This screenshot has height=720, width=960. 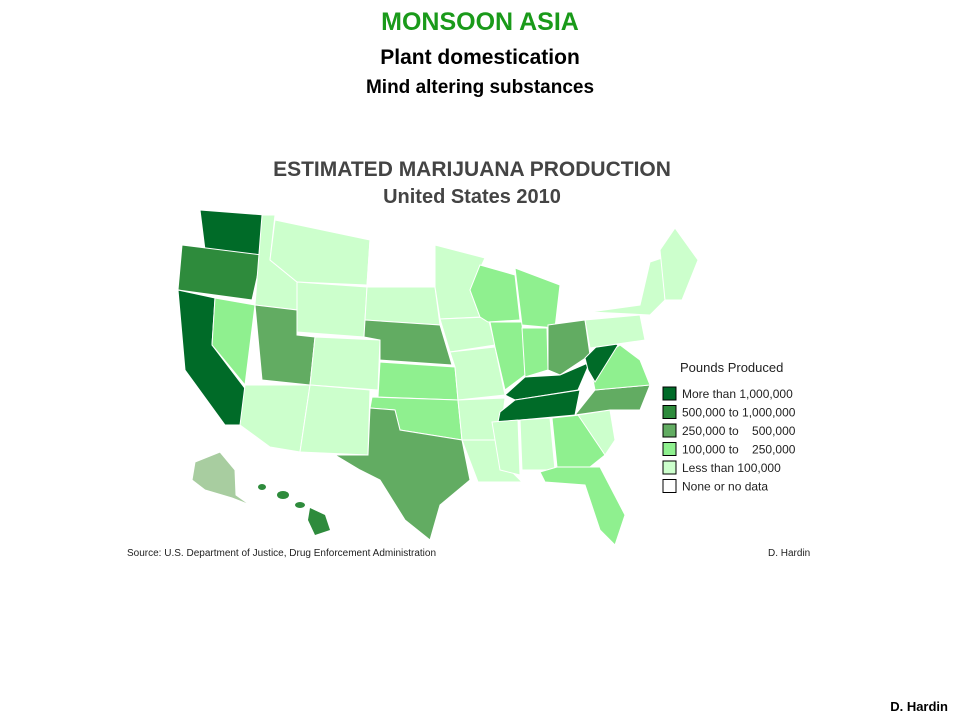 What do you see at coordinates (739, 413) in the screenshot?
I see `legend-label: 500,000 to 1,000,000` at bounding box center [739, 413].